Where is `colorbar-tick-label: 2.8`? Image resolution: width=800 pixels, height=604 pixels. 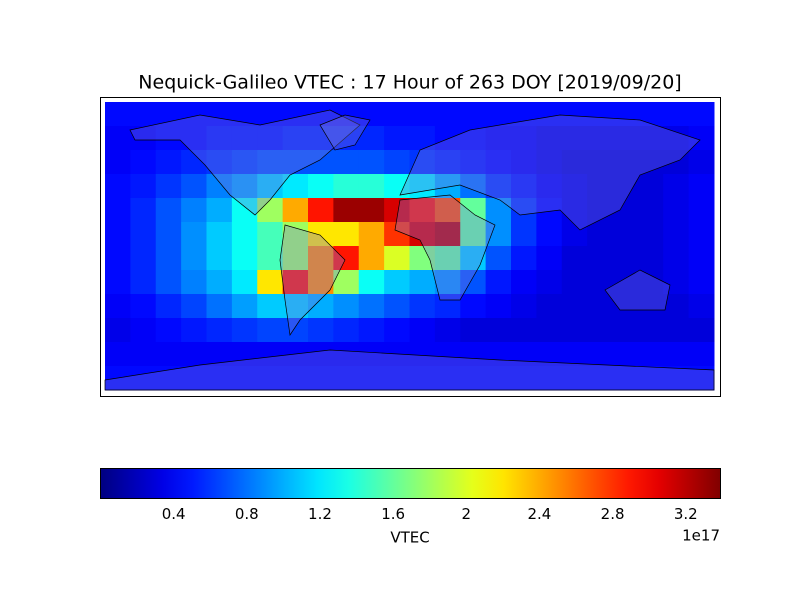
colorbar-tick-label: 2.8 is located at coordinates (613, 514).